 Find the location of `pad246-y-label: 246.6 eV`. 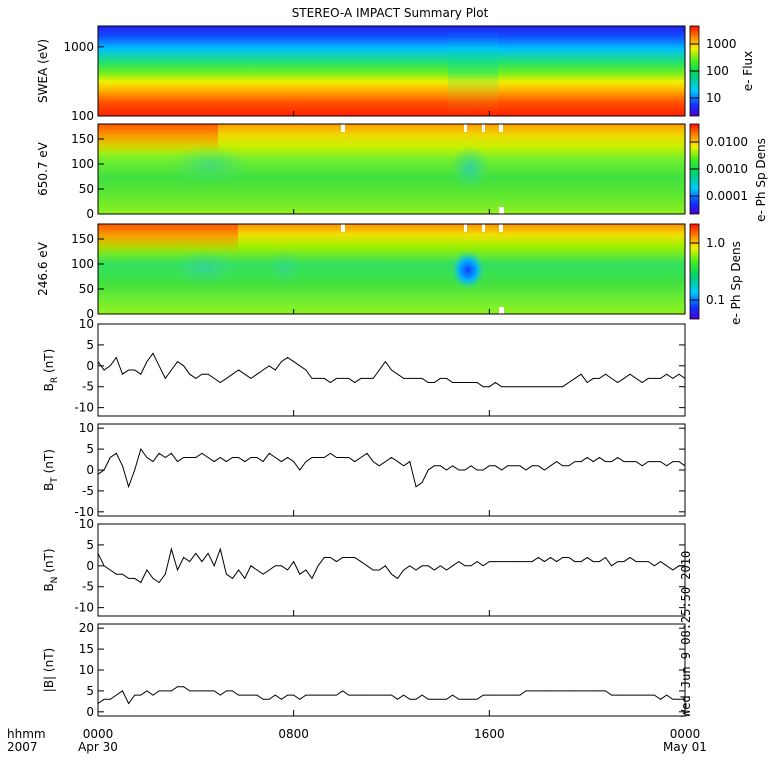

pad246-y-label: 246.6 eV is located at coordinates (43, 268).